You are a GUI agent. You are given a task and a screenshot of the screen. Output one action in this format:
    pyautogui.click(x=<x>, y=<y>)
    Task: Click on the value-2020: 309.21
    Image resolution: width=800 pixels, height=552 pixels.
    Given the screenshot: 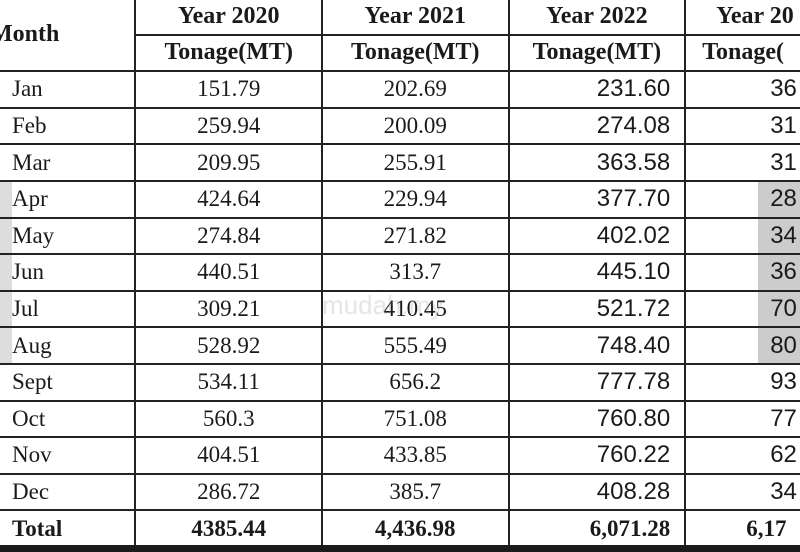 What is the action you would take?
    pyautogui.click(x=228, y=309)
    